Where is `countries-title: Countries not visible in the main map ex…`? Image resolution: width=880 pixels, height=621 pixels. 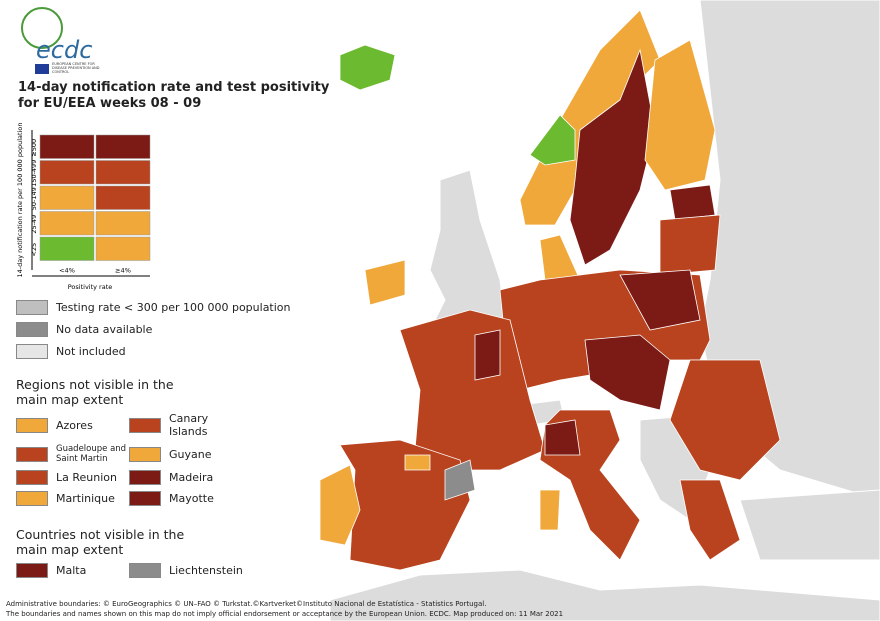
countries-title: Countries not visible in the main map ex… is located at coordinates (100, 542).